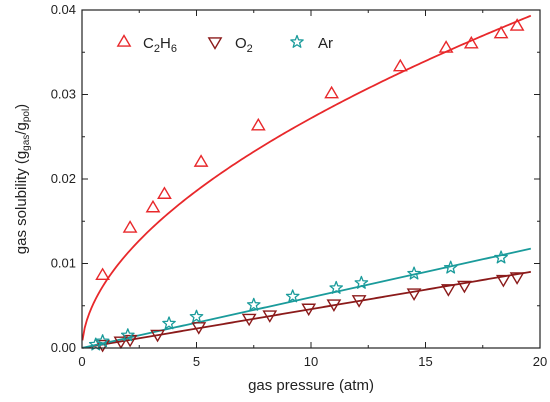  Describe the element at coordinates (311, 361) in the screenshot. I see `x-tick-label: 10` at that location.